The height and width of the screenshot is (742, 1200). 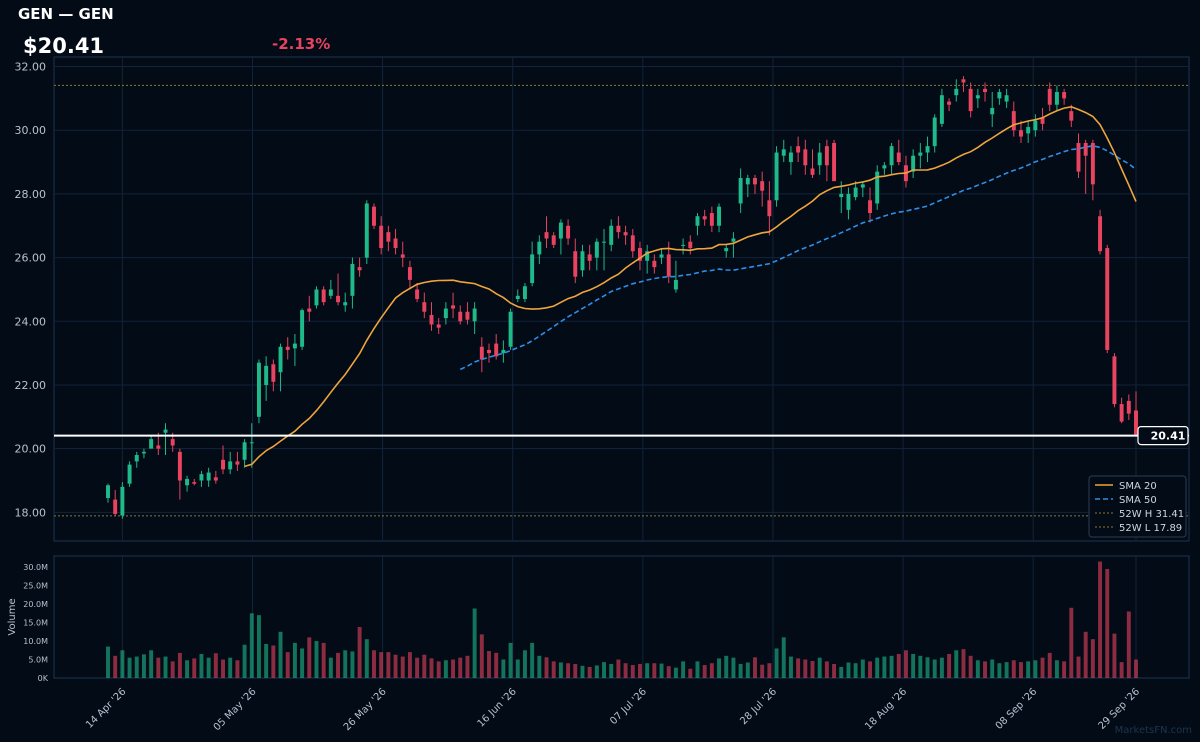 I want to click on date-tick-label: 14 Apr '26, so click(x=106, y=708).